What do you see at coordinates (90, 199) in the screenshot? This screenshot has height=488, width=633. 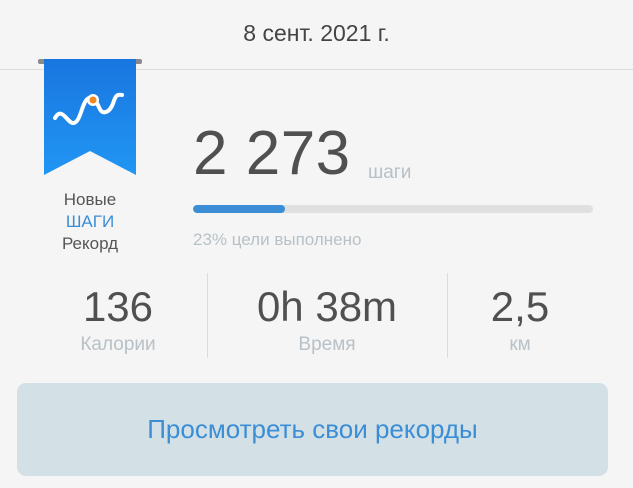 I see `badge-line-1: Новые` at bounding box center [90, 199].